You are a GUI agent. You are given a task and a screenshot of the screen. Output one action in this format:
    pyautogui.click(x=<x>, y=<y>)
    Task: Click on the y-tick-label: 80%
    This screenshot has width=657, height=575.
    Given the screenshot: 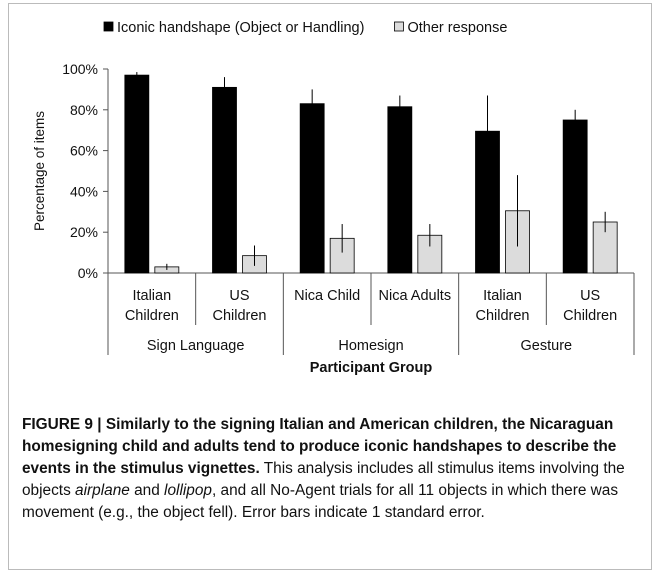 What is the action you would take?
    pyautogui.click(x=84, y=110)
    